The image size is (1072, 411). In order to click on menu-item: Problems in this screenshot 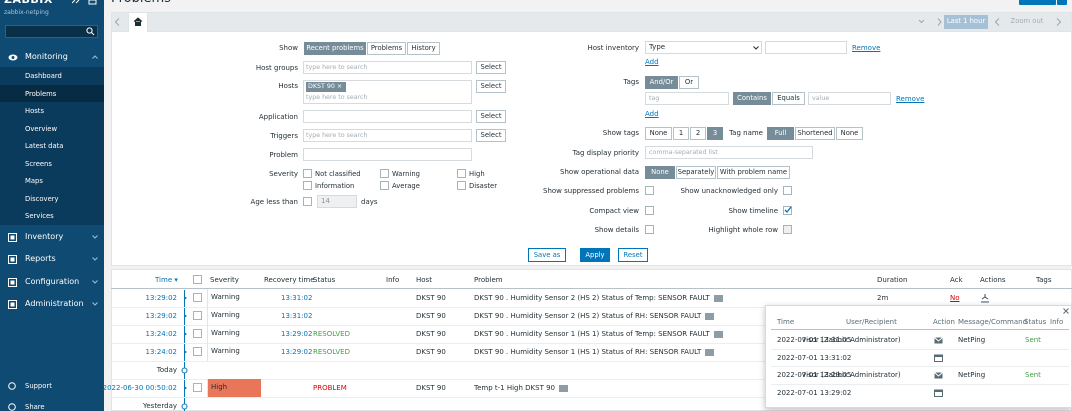, I will do `click(41, 93)`.